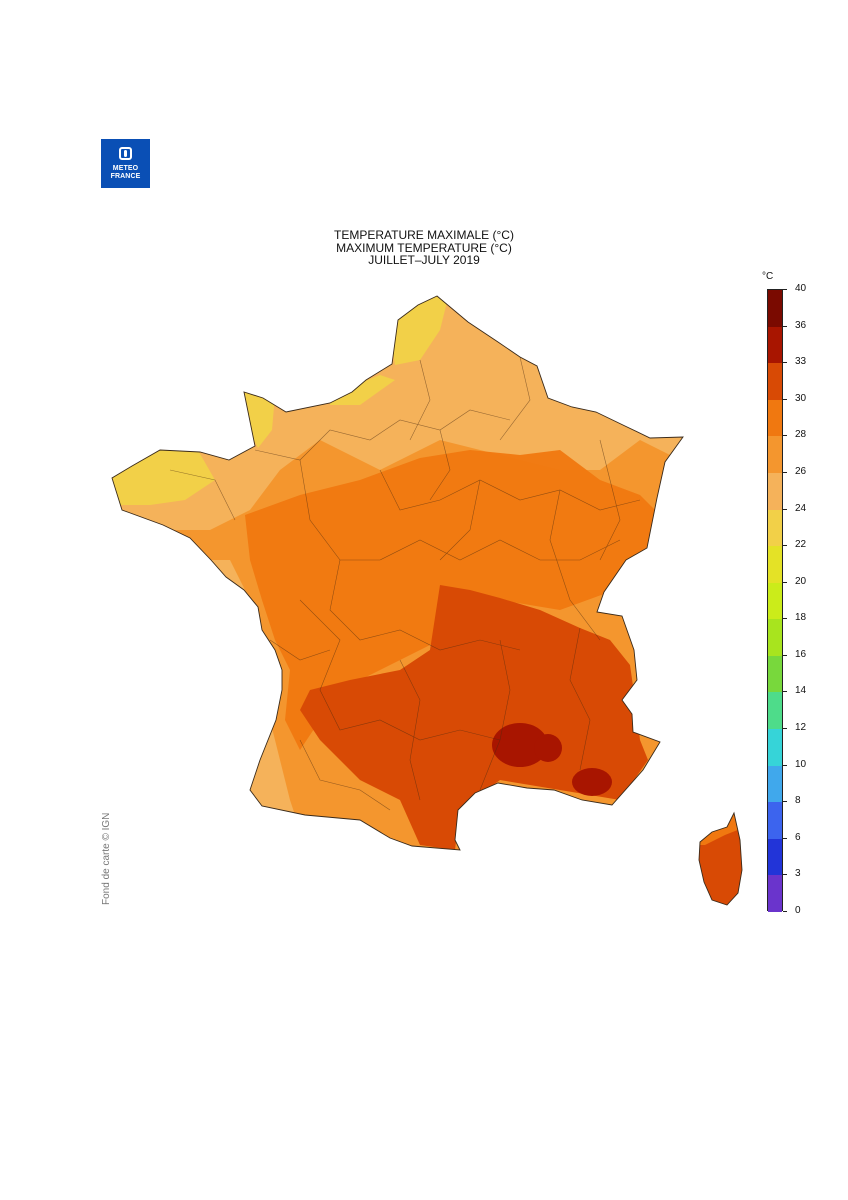  I want to click on legend-tick-label: 18, so click(801, 618).